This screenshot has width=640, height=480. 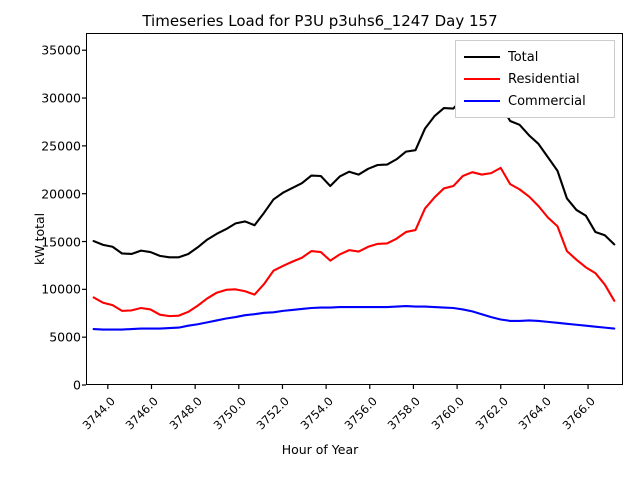 I want to click on y-axis-tick: 30000, so click(x=61, y=98).